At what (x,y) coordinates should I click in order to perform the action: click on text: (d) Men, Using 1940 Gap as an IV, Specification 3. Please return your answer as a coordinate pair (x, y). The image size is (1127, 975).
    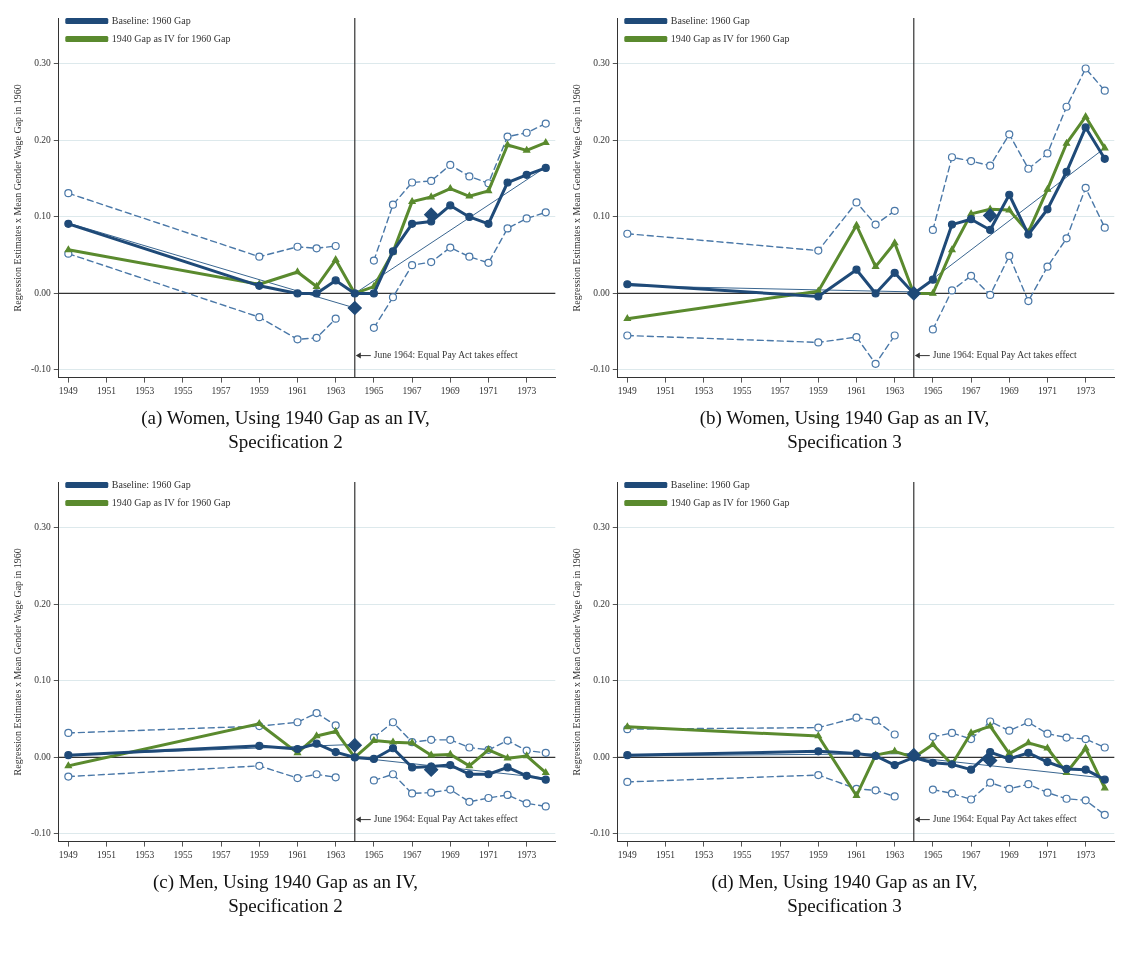
    Looking at the image, I should click on (844, 894).